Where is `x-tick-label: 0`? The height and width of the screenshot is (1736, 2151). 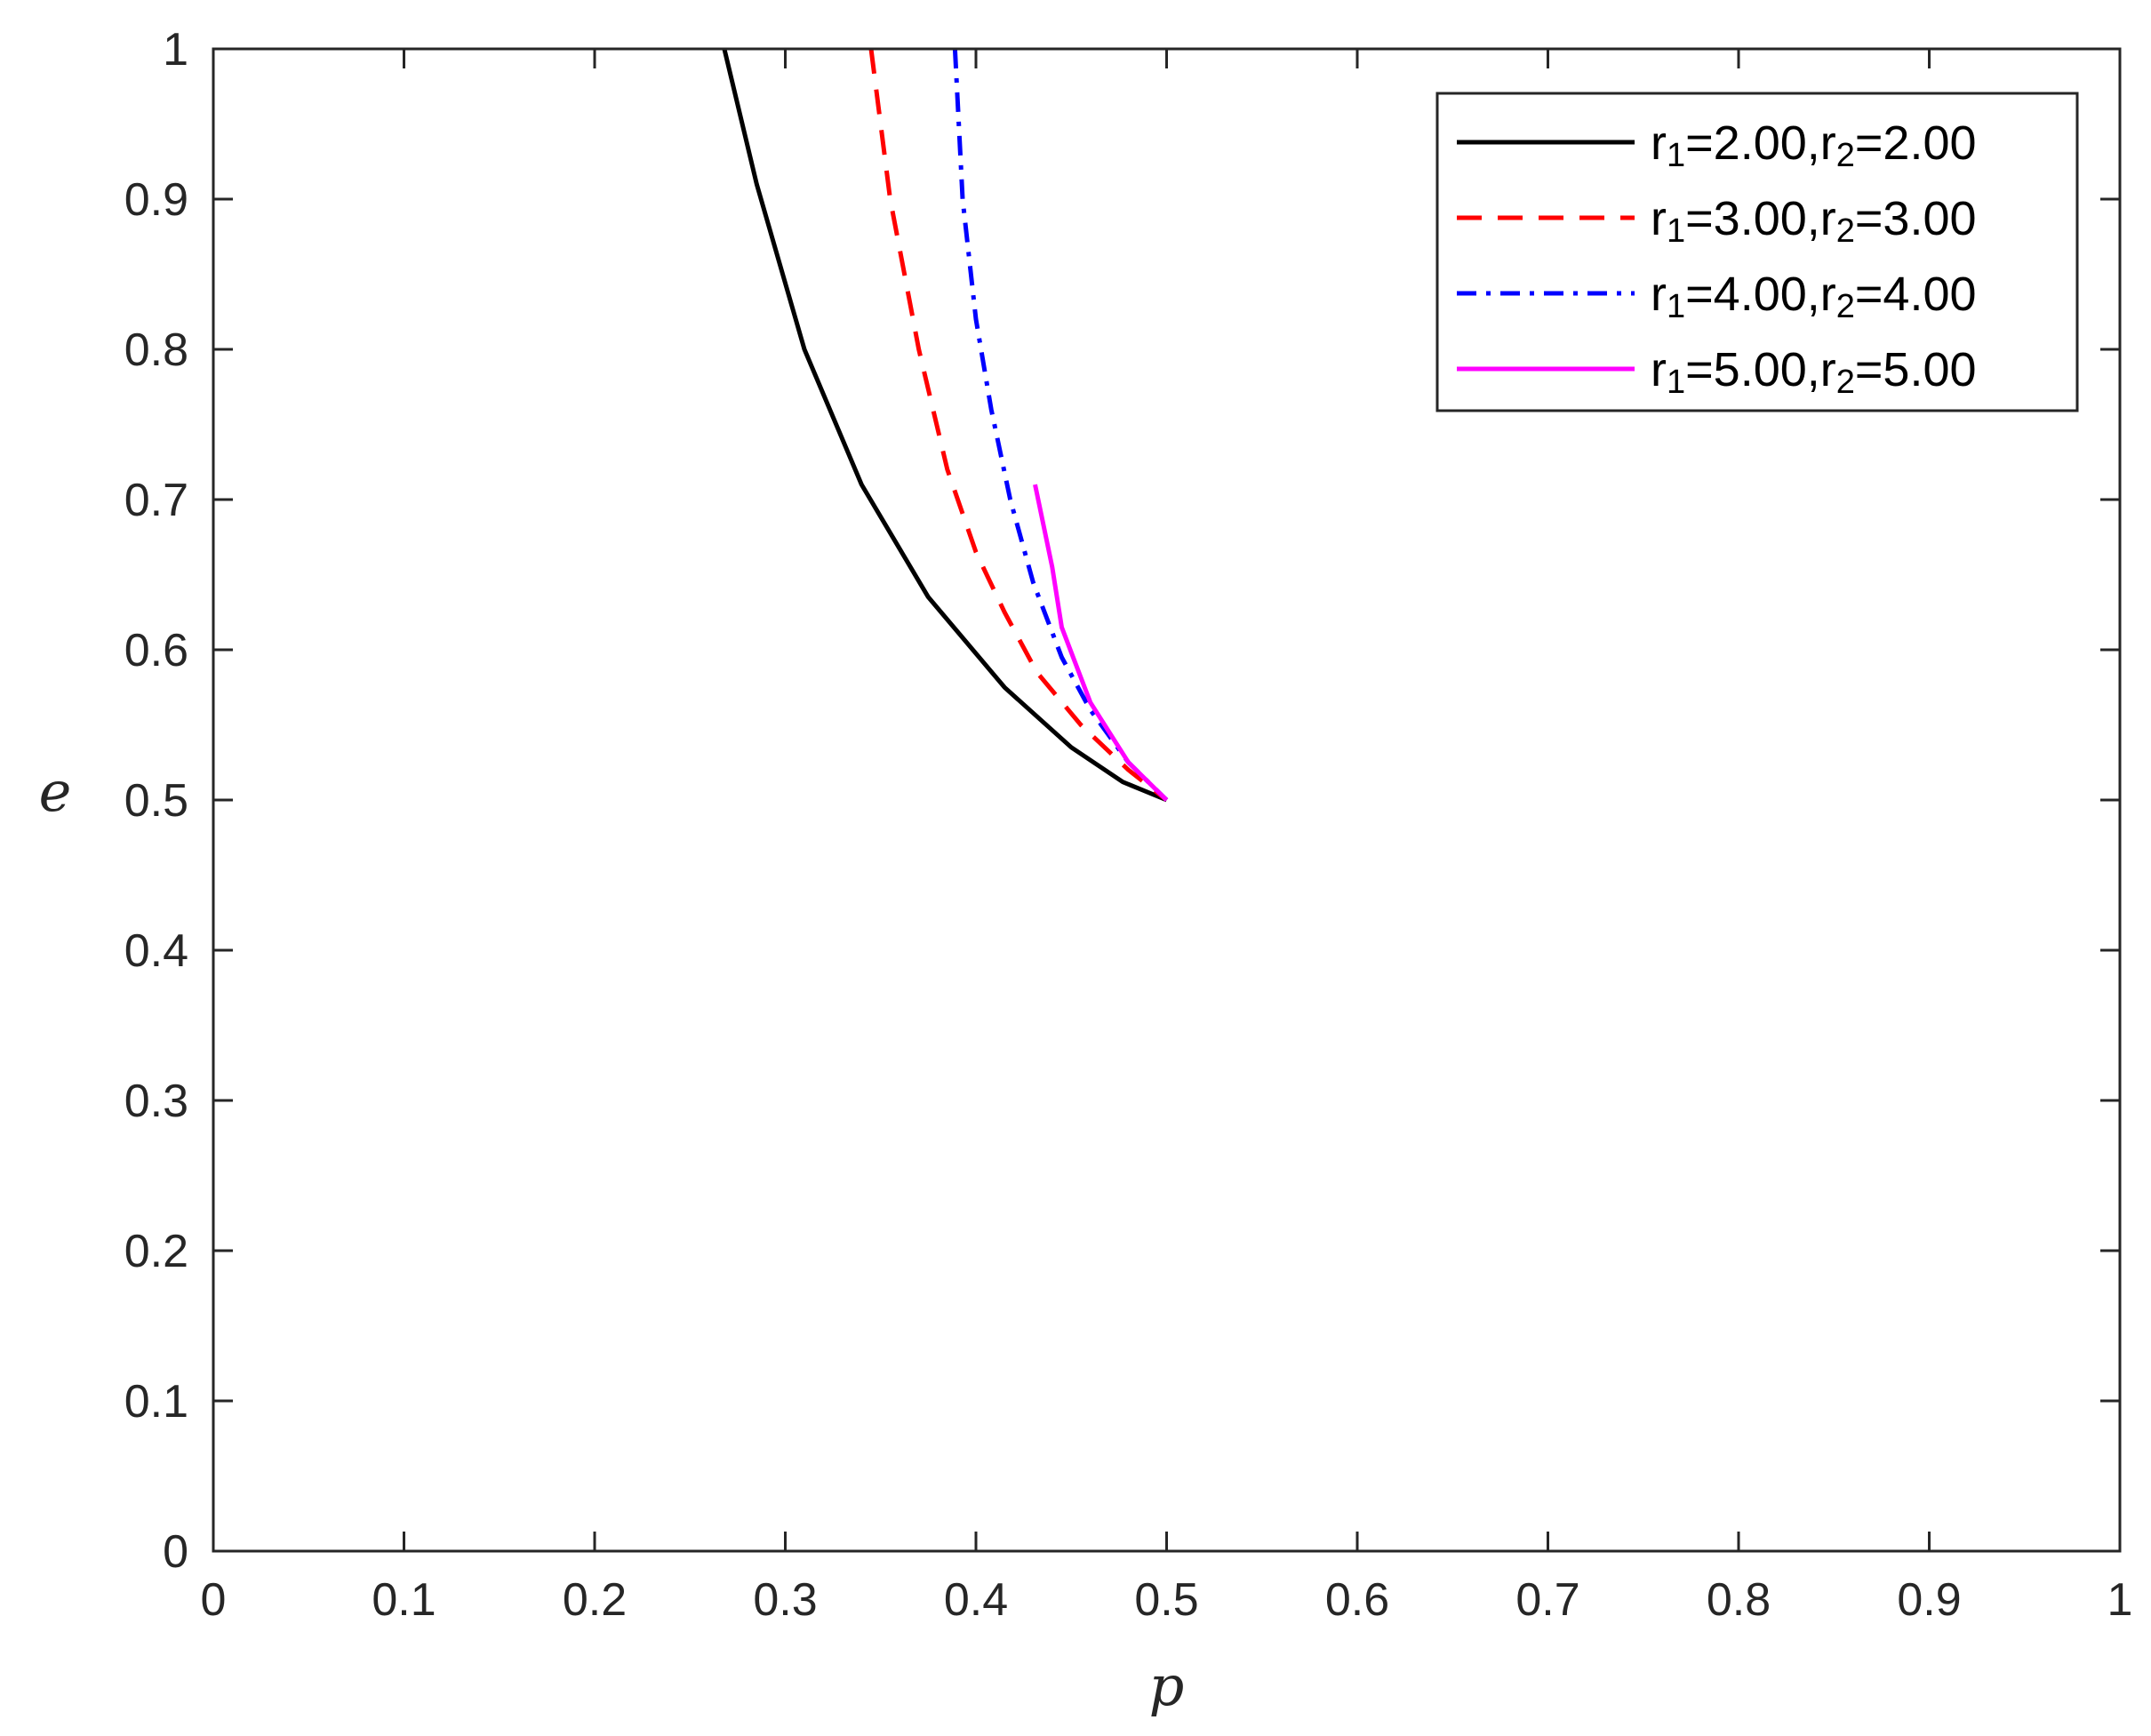 x-tick-label: 0 is located at coordinates (214, 1600).